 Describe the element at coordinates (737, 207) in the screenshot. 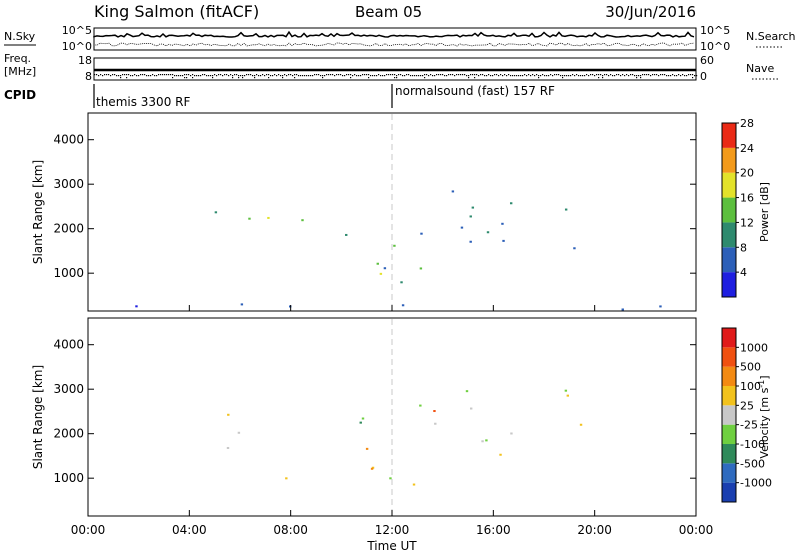

I see `power-colorbar: 4 8 12 16 20 24 28` at that location.